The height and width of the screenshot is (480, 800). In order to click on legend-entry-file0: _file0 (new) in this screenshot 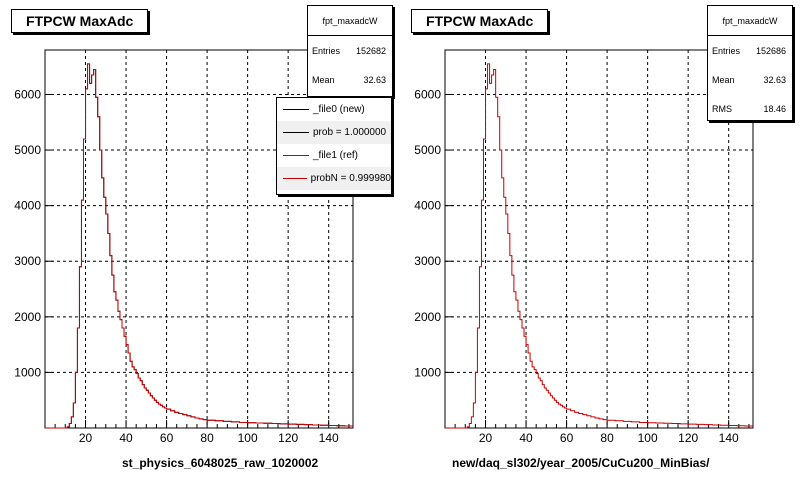, I will do `click(334, 109)`.